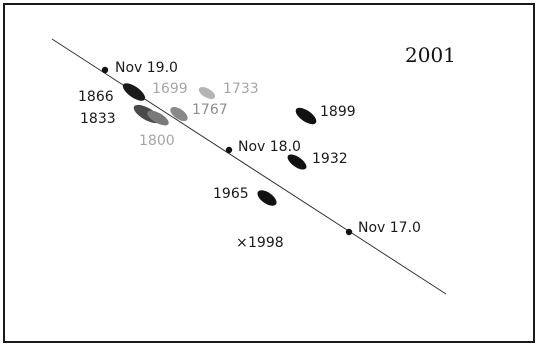 The height and width of the screenshot is (346, 538). What do you see at coordinates (241, 89) in the screenshot?
I see `trail-label-1733: 1733` at bounding box center [241, 89].